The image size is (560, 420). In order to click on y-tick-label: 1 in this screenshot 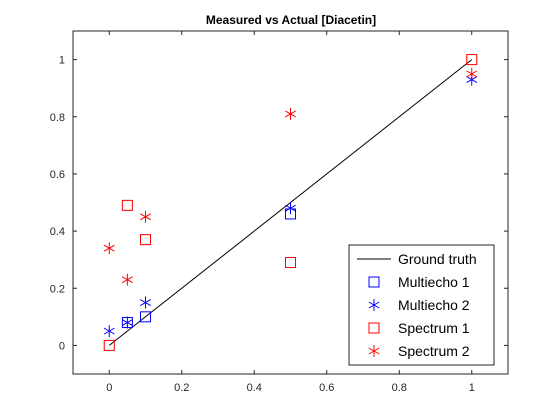, I will do `click(62, 61)`.